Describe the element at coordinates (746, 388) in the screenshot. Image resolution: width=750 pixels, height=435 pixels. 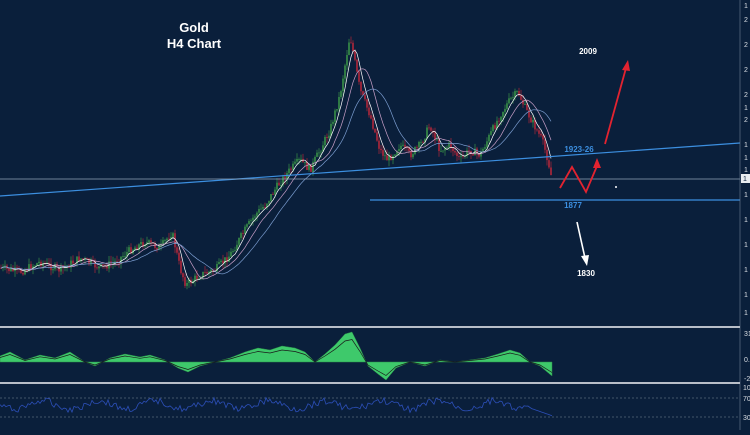
I see `rsi-top-label: 10` at that location.